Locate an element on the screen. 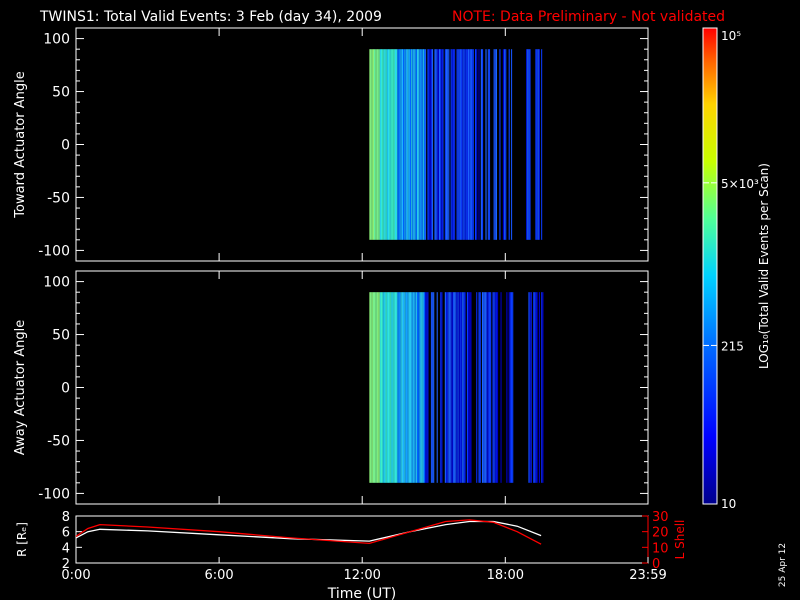 The width and height of the screenshot is (800, 600). heatmap-strips is located at coordinates (456, 387).